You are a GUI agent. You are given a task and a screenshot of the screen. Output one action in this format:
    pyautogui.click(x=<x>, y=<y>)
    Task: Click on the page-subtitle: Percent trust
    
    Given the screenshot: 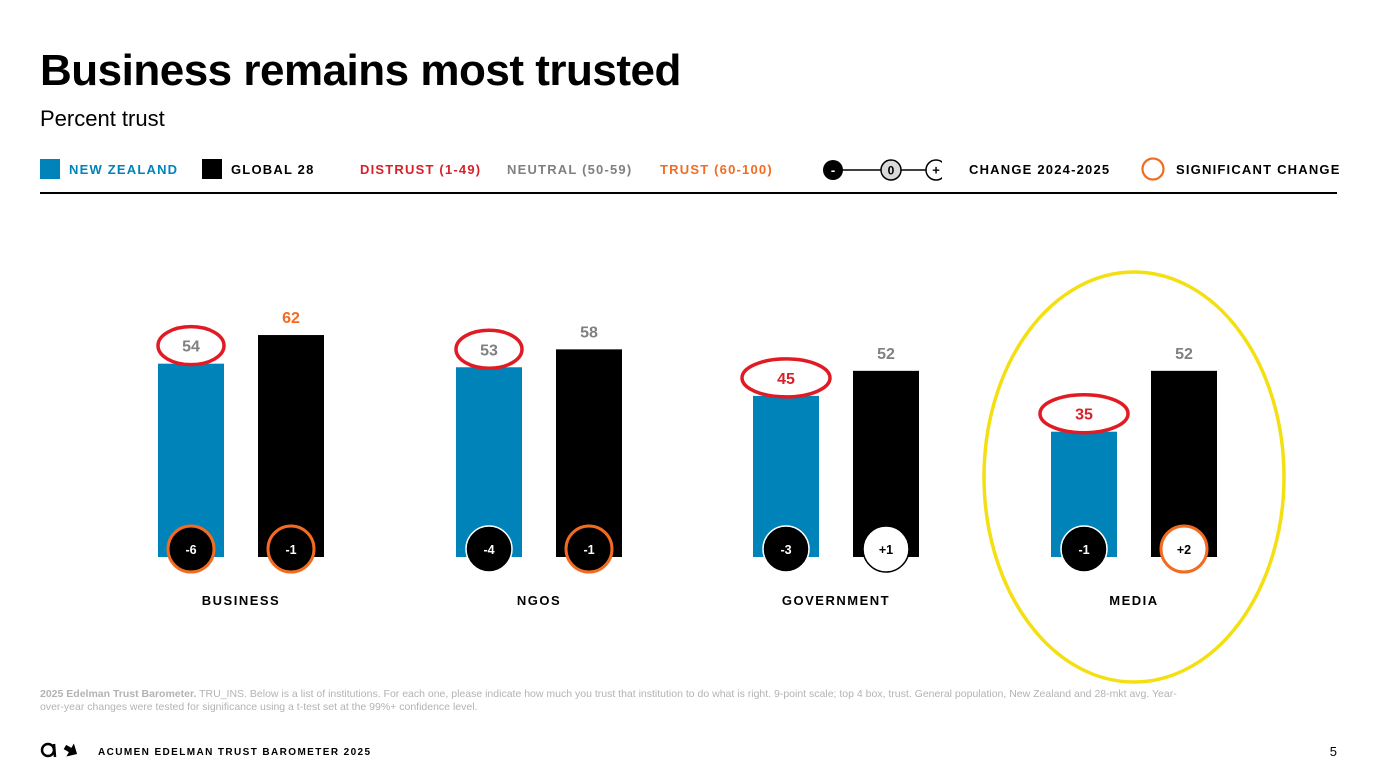 What is the action you would take?
    pyautogui.click(x=102, y=118)
    